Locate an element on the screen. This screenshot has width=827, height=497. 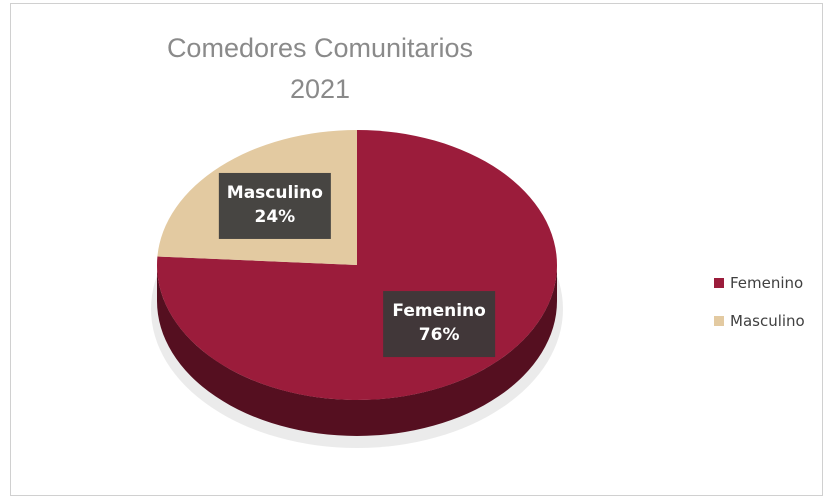
data-label-category: Femenino is located at coordinates (438, 311).